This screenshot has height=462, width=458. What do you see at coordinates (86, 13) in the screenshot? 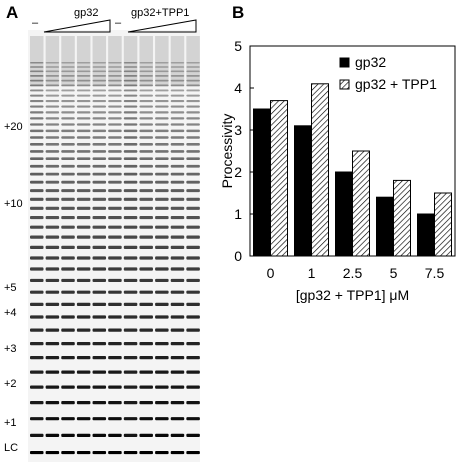
I see `gel-group-1-label: gp32` at bounding box center [86, 13].